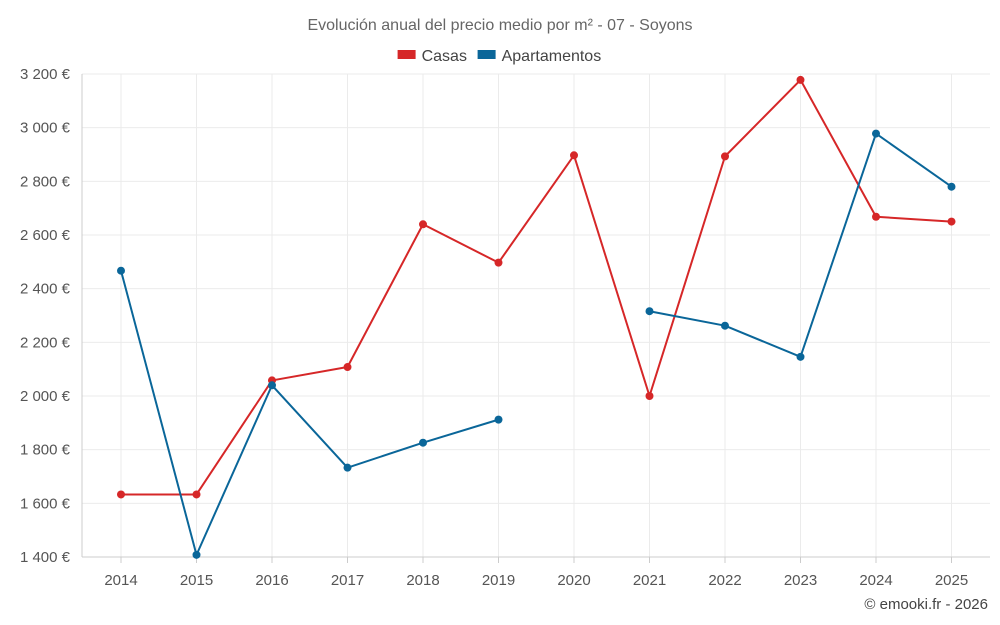  I want to click on y-tick-label: 1 600 €, so click(45, 503).